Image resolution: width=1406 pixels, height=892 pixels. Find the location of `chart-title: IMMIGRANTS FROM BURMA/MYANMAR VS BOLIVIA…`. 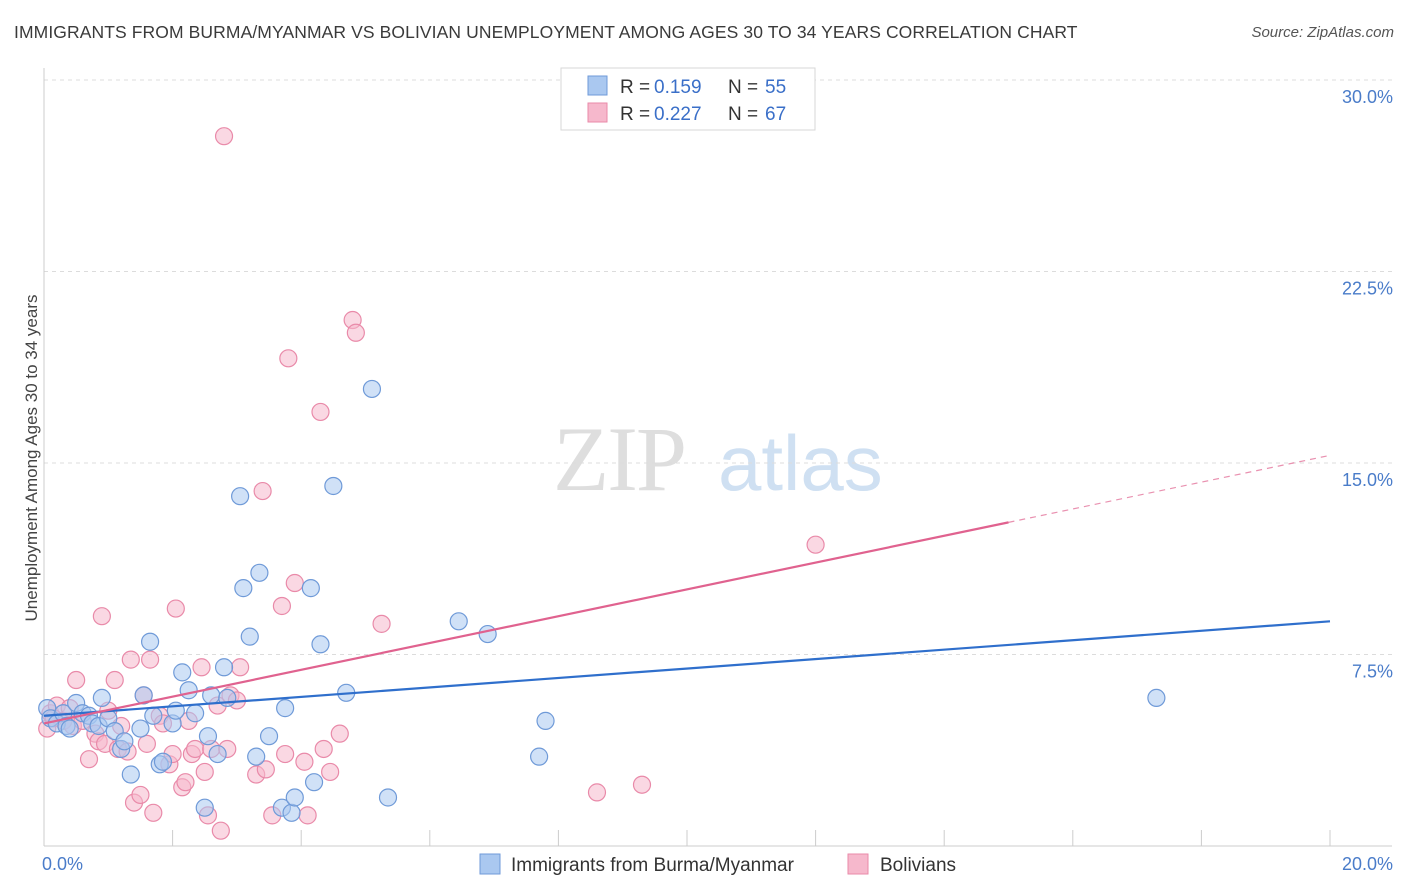

chart-title: IMMIGRANTS FROM BURMA/MYANMAR VS BOLIVIA… is located at coordinates (546, 32).